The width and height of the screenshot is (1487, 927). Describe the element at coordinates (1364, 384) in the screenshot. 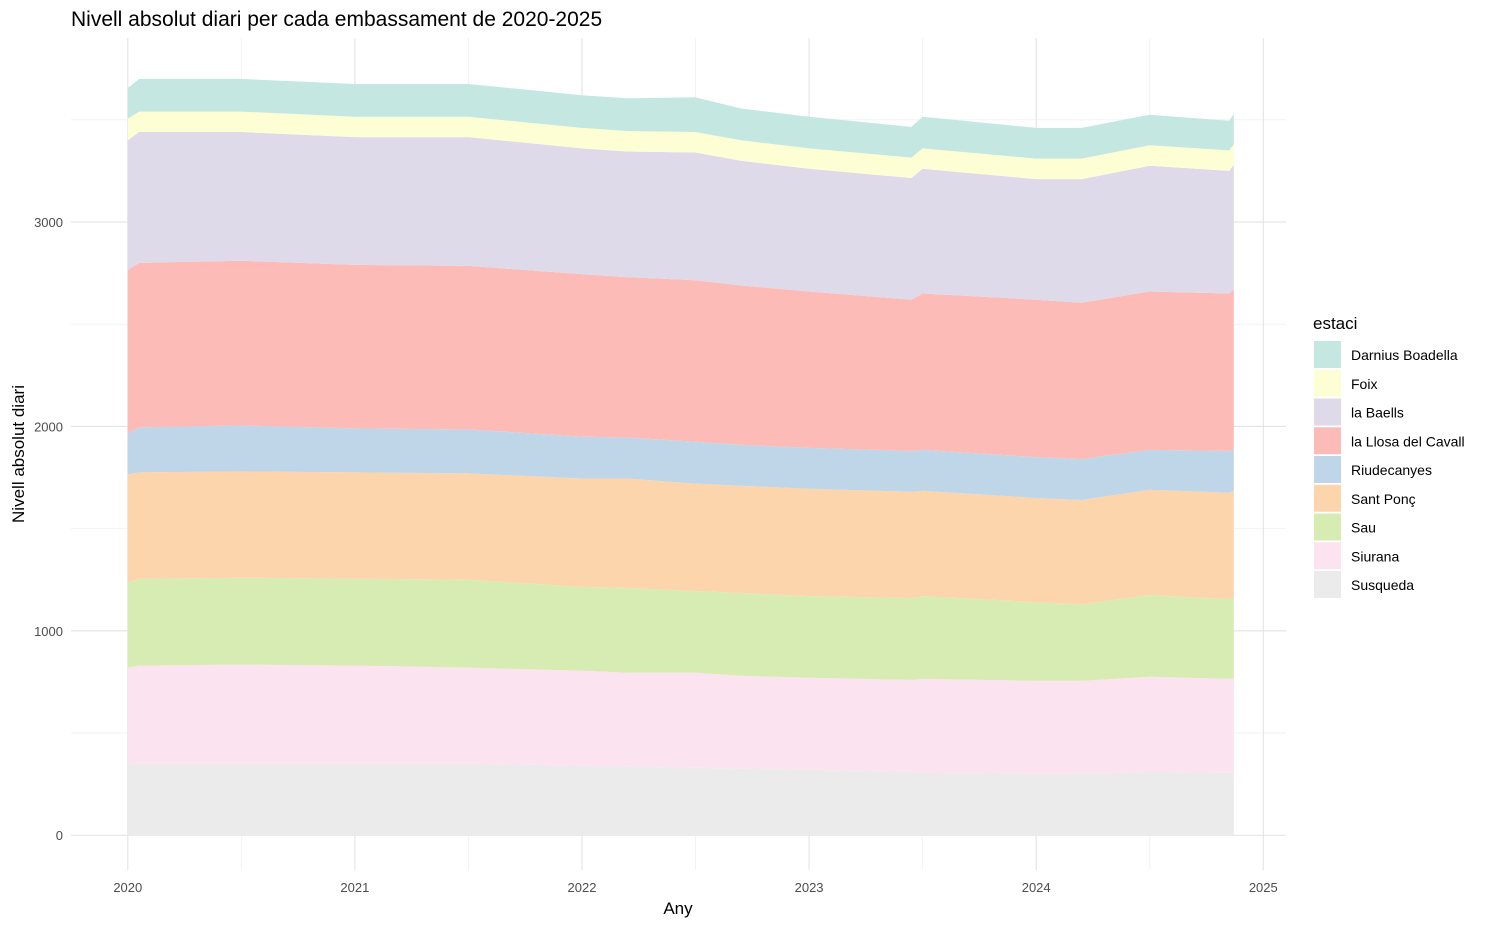

I see `legend-label-foix: Foix` at that location.